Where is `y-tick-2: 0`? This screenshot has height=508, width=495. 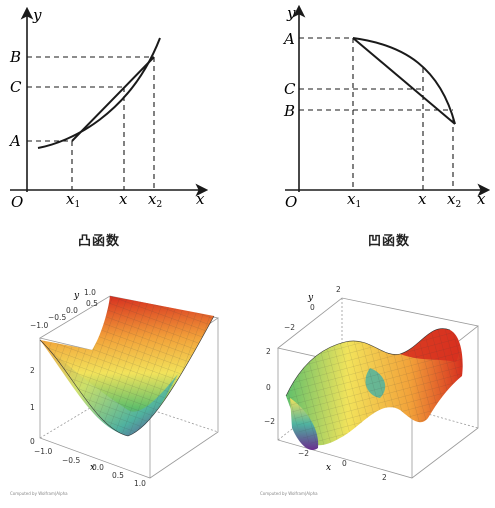 y-tick-2: 0 is located at coordinates (312, 307).